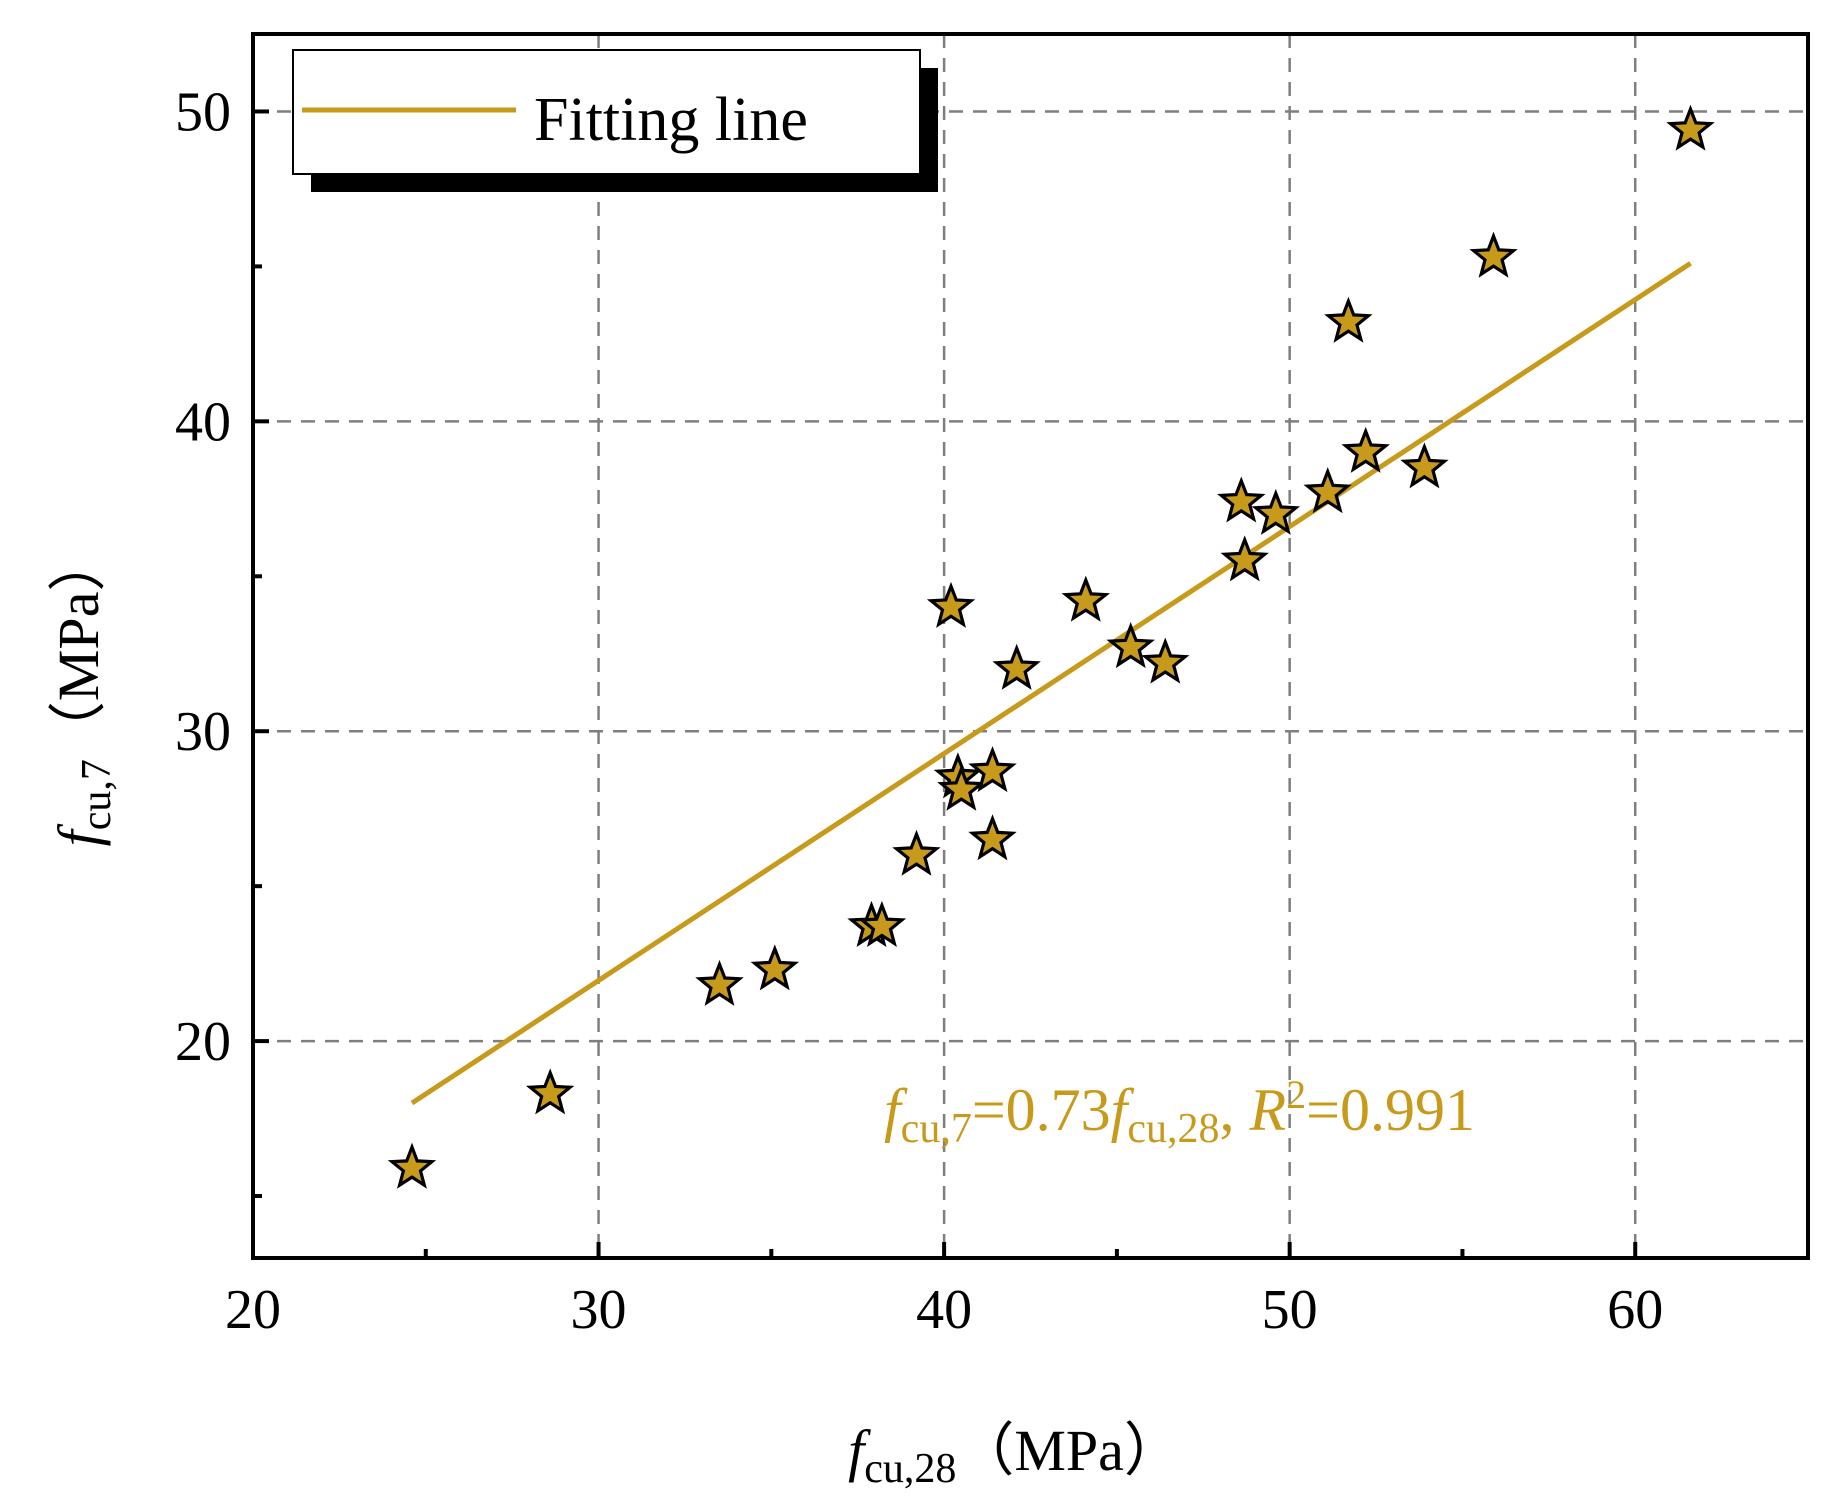  What do you see at coordinates (203, 732) in the screenshot?
I see `y-tick-label-30: 30` at bounding box center [203, 732].